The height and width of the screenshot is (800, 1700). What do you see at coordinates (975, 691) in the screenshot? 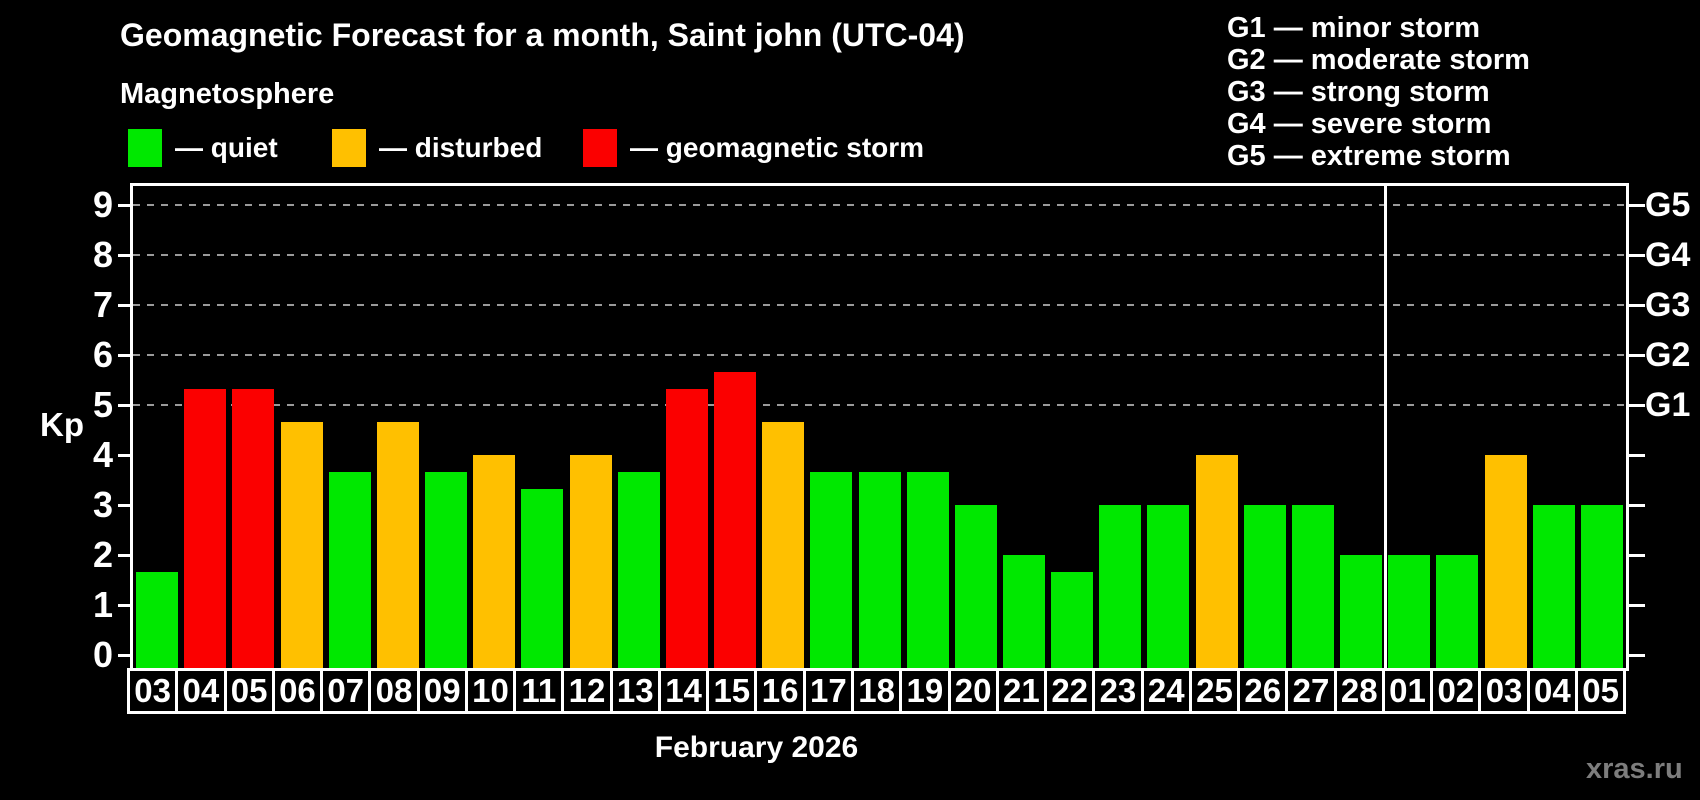
I see `x-axis-day-label: 20` at bounding box center [975, 691].